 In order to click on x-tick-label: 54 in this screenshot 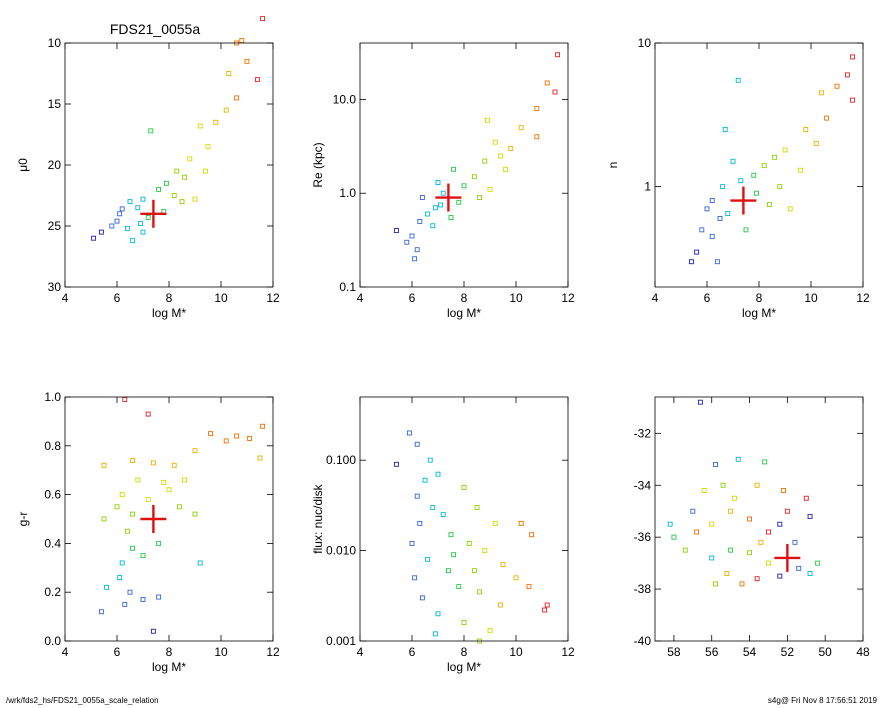, I will do `click(750, 652)`.